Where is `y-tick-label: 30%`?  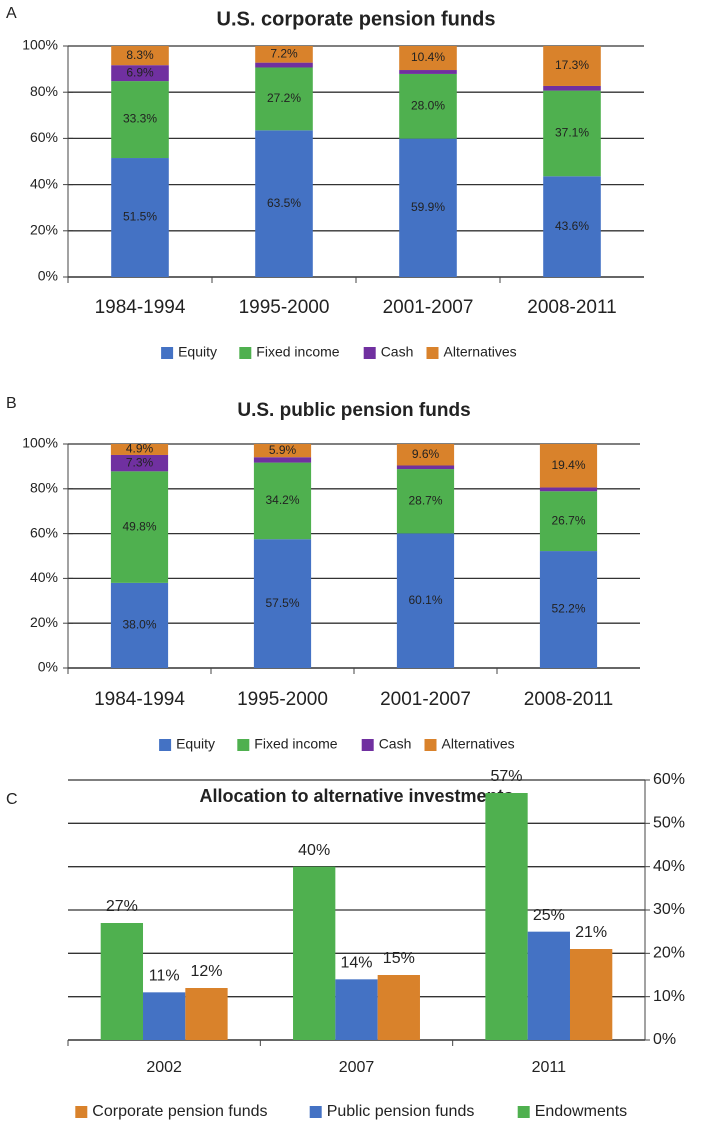 y-tick-label: 30% is located at coordinates (669, 909).